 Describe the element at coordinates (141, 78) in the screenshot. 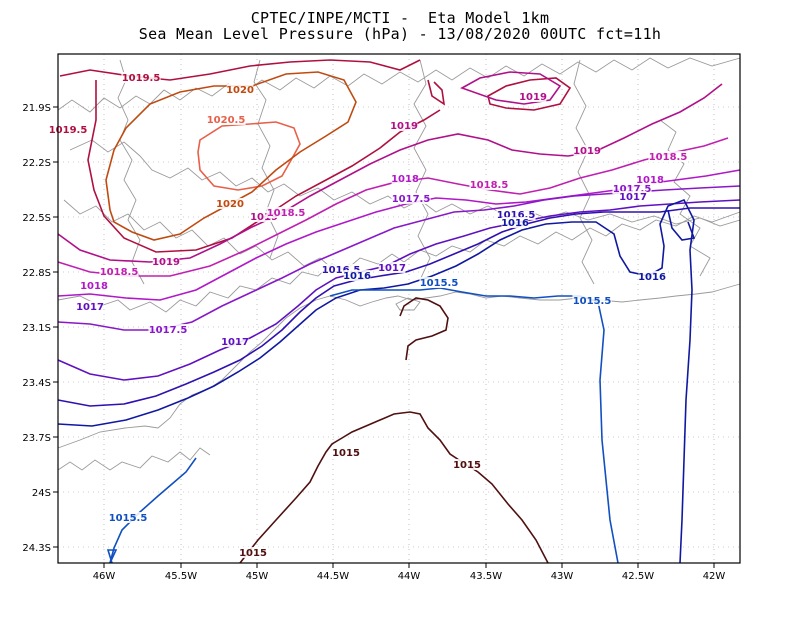

I see `isobar-label: 1019.5` at that location.